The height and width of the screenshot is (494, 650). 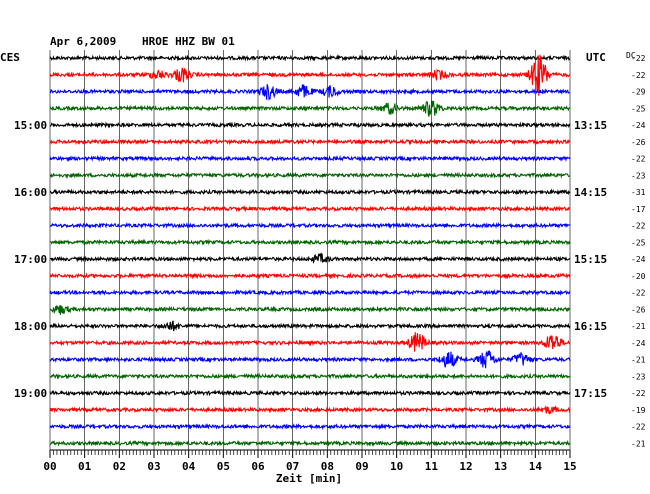 I want to click on right-timezone: UTC, so click(x=596, y=57).